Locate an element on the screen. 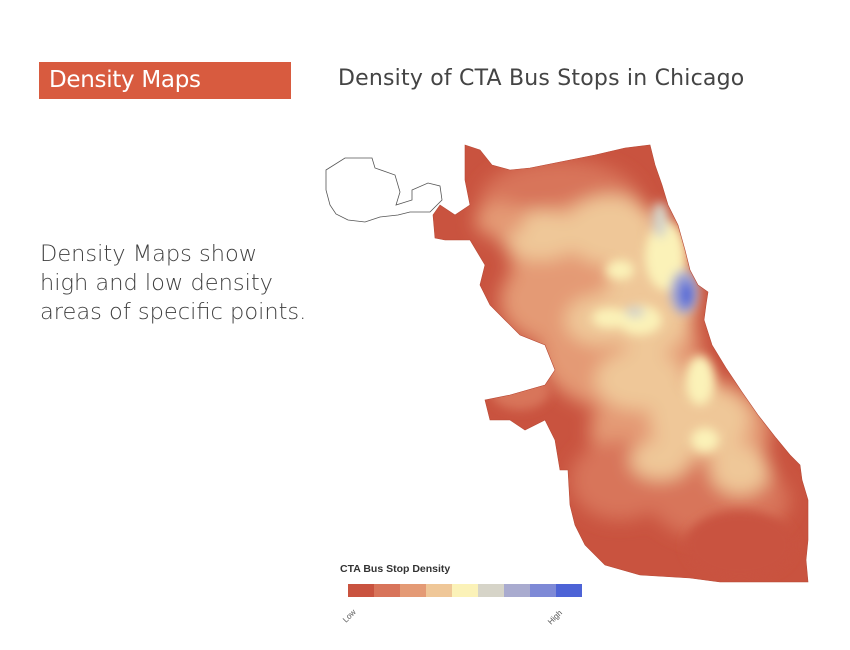 The image size is (850, 650). legend-high-label: High is located at coordinates (555, 617).